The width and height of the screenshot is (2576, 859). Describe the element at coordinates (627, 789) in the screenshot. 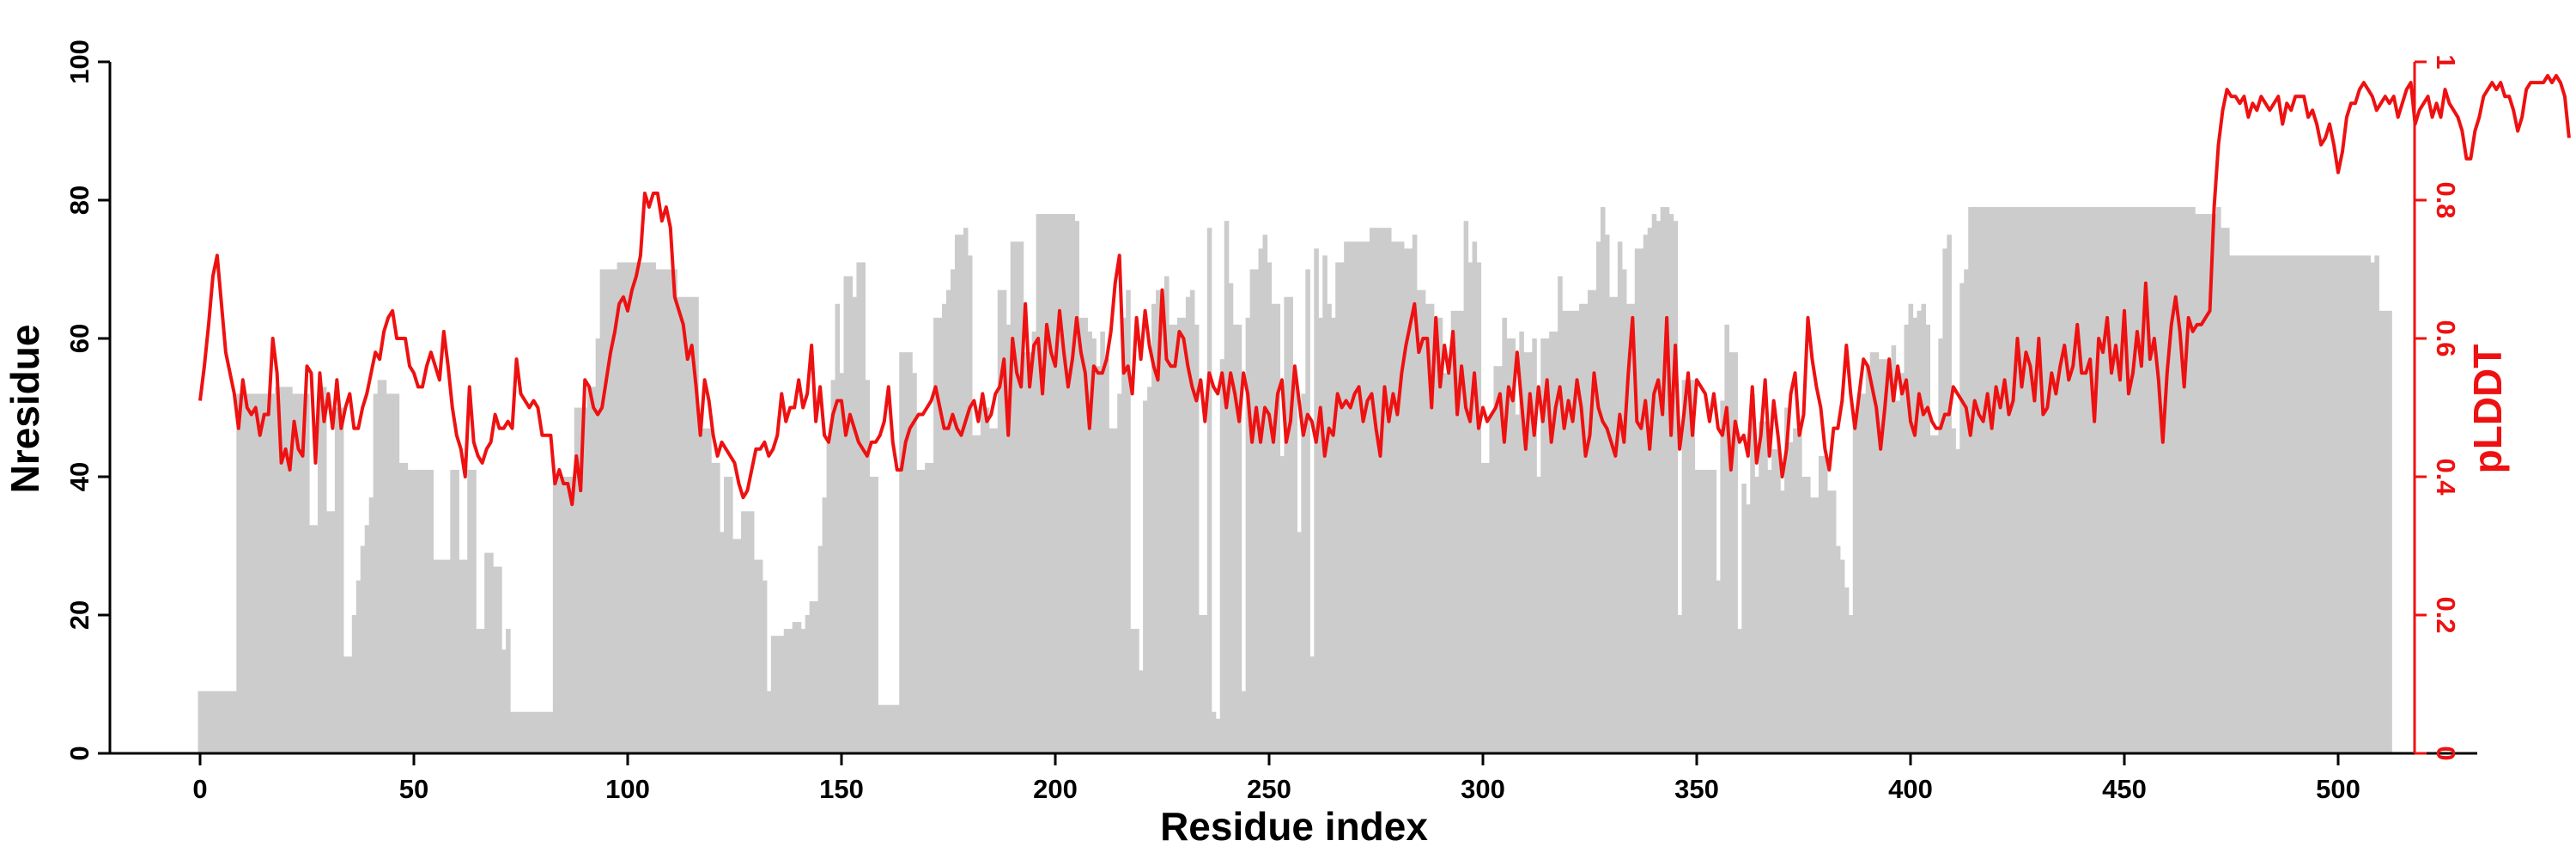

I see `x-tick-label: 100` at that location.